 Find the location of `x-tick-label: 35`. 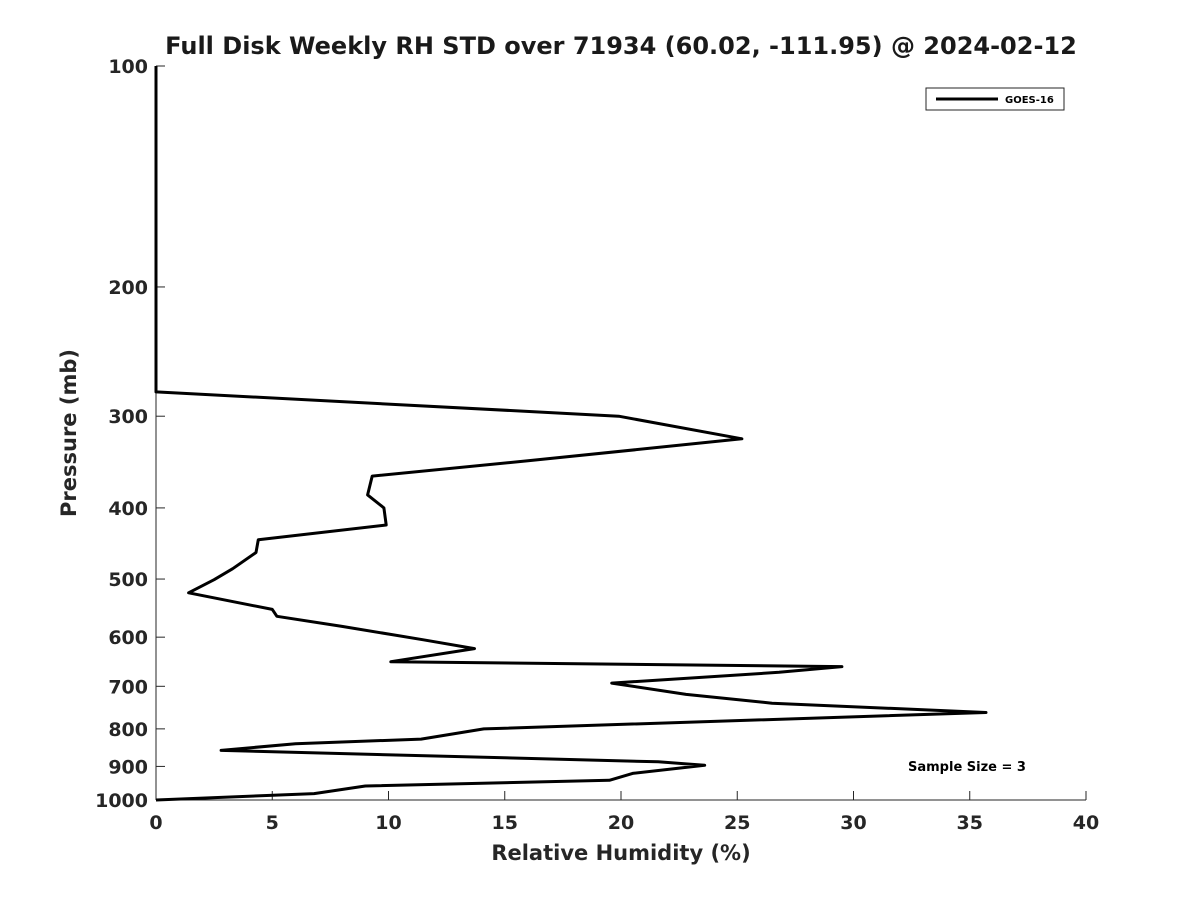

x-tick-label: 35 is located at coordinates (970, 823).